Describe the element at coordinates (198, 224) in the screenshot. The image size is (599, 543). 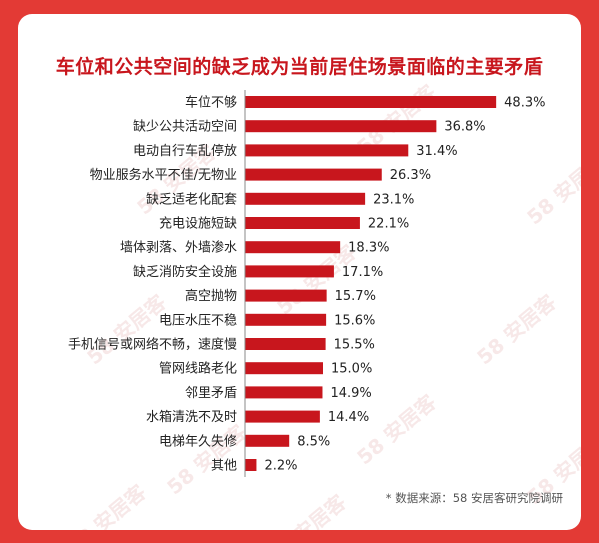
I see `category-label: 充电设施短缺` at that location.